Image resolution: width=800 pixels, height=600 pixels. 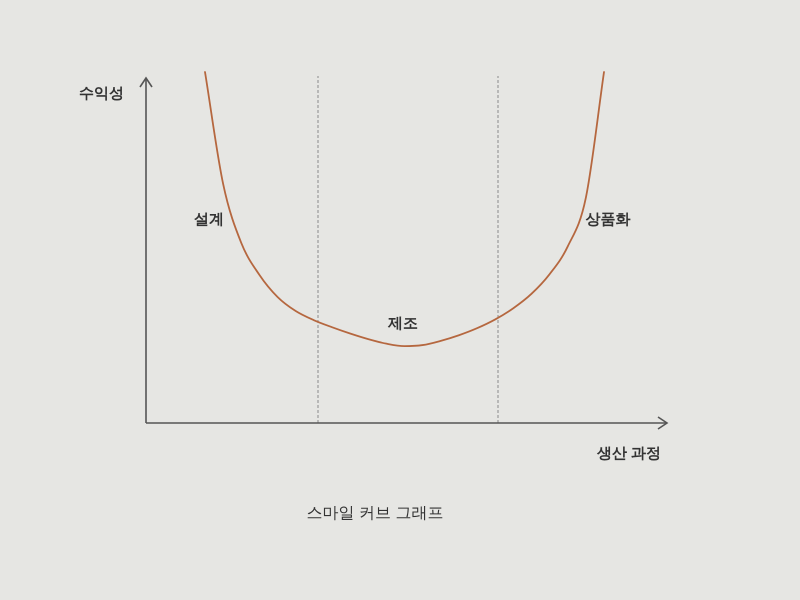 What do you see at coordinates (209, 219) in the screenshot?
I see `annotation: 설계` at bounding box center [209, 219].